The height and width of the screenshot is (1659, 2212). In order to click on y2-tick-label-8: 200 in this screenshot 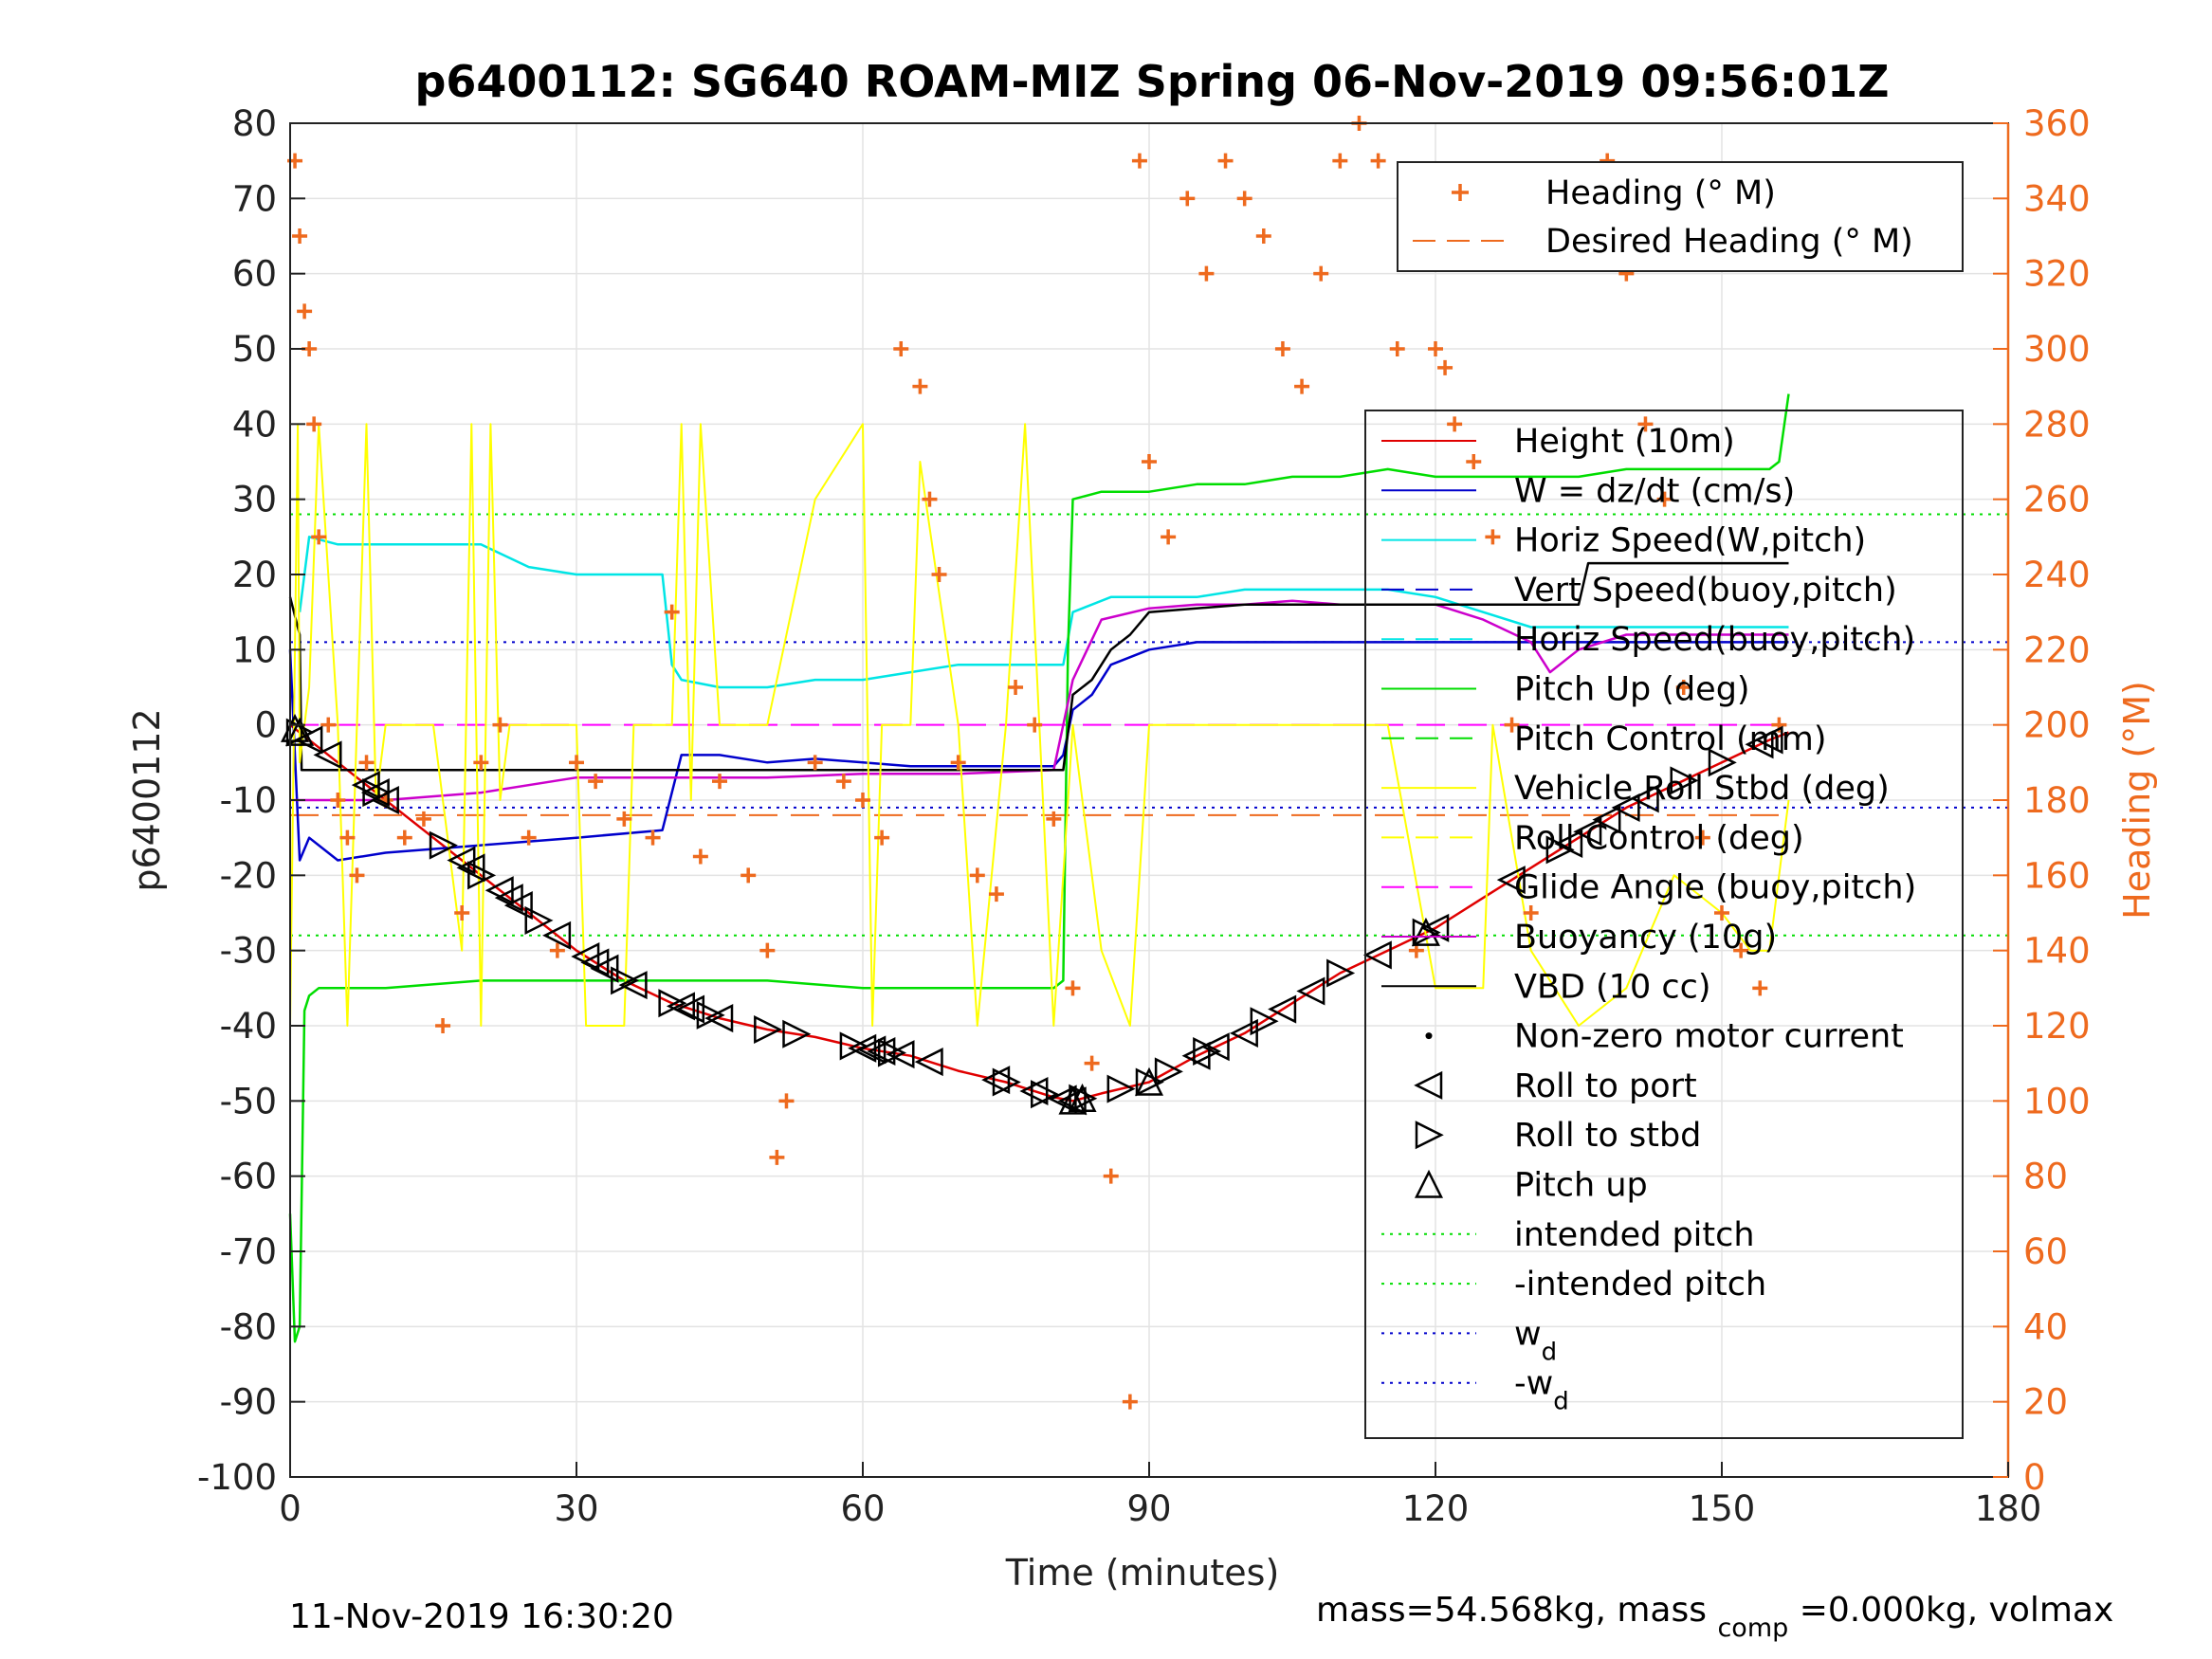, I will do `click(2057, 725)`.